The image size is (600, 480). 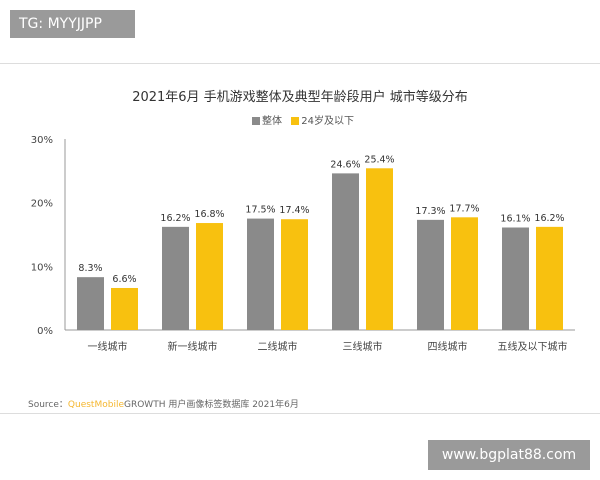 I want to click on source-rest: GROWTH 用户画像标签数据库 2021年6月, so click(x=211, y=405).